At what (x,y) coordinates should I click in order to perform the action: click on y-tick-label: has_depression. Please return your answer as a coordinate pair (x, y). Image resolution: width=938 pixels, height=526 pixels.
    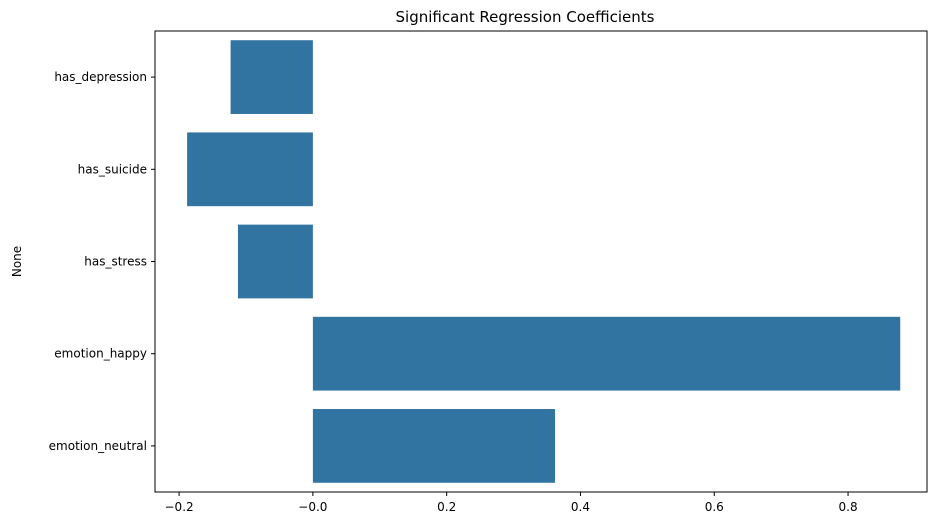
    Looking at the image, I should click on (100, 77).